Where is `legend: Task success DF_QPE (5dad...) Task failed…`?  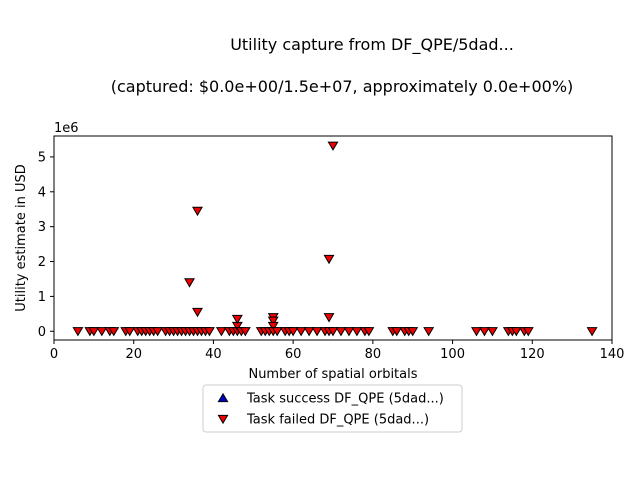
legend: Task success DF_QPE (5dad...) Task failed… is located at coordinates (332, 408).